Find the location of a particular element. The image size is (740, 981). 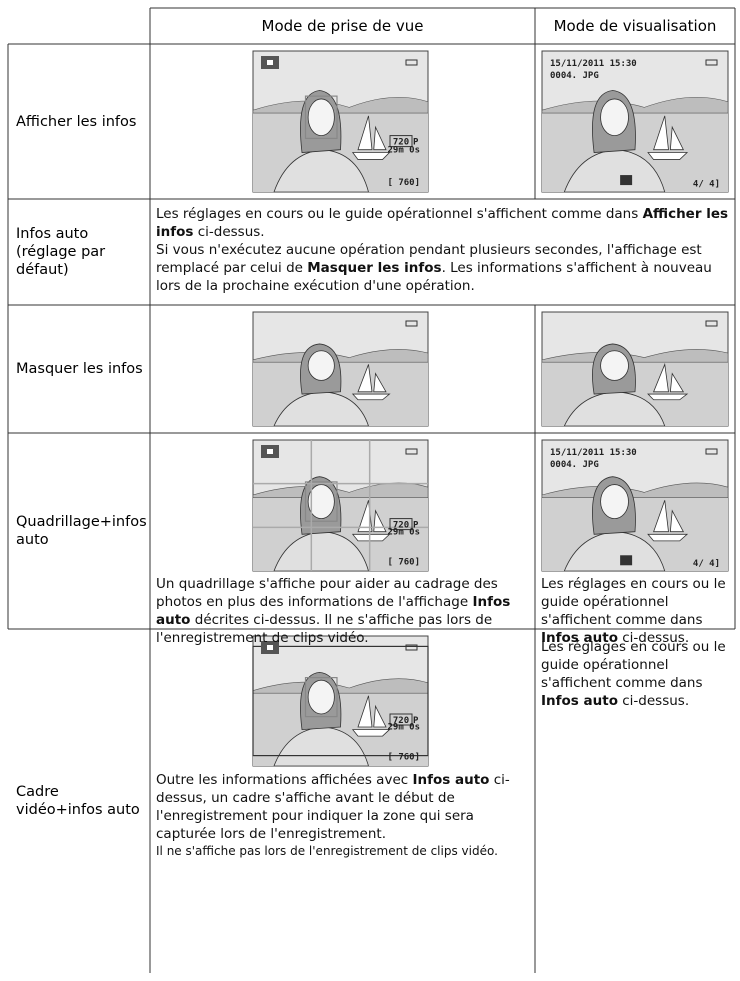

overlay-text: 0004. JPG is located at coordinates (574, 76).